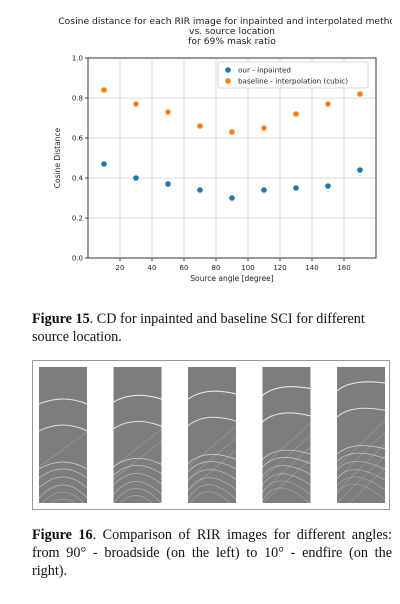  Describe the element at coordinates (77, 219) in the screenshot. I see `y-tick-label: 0.2` at that location.